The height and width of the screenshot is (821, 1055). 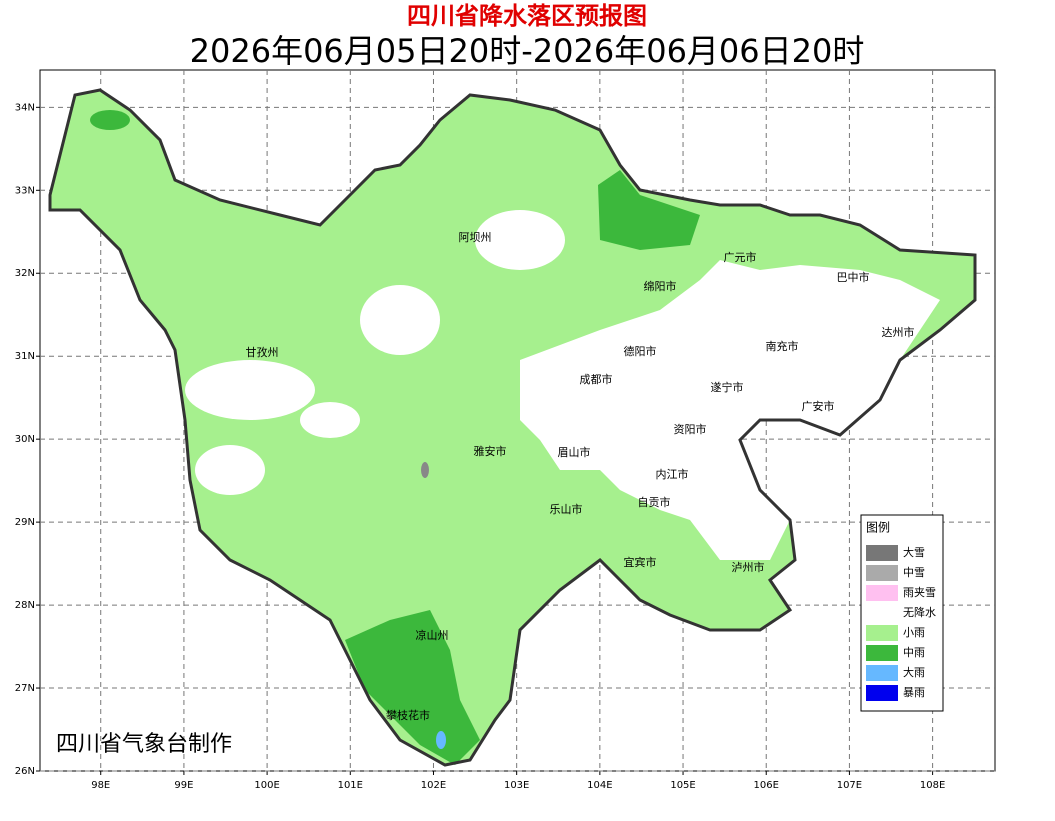 What do you see at coordinates (350, 785) in the screenshot?
I see `x-tick-label: 101E` at bounding box center [350, 785].